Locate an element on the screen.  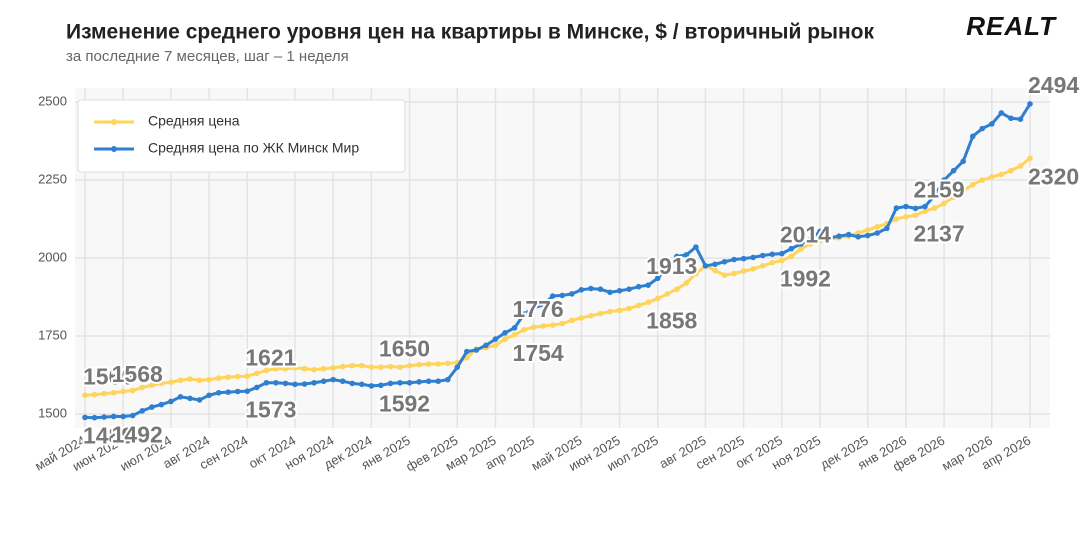
y-tick-label: 2000 is located at coordinates (52, 256).